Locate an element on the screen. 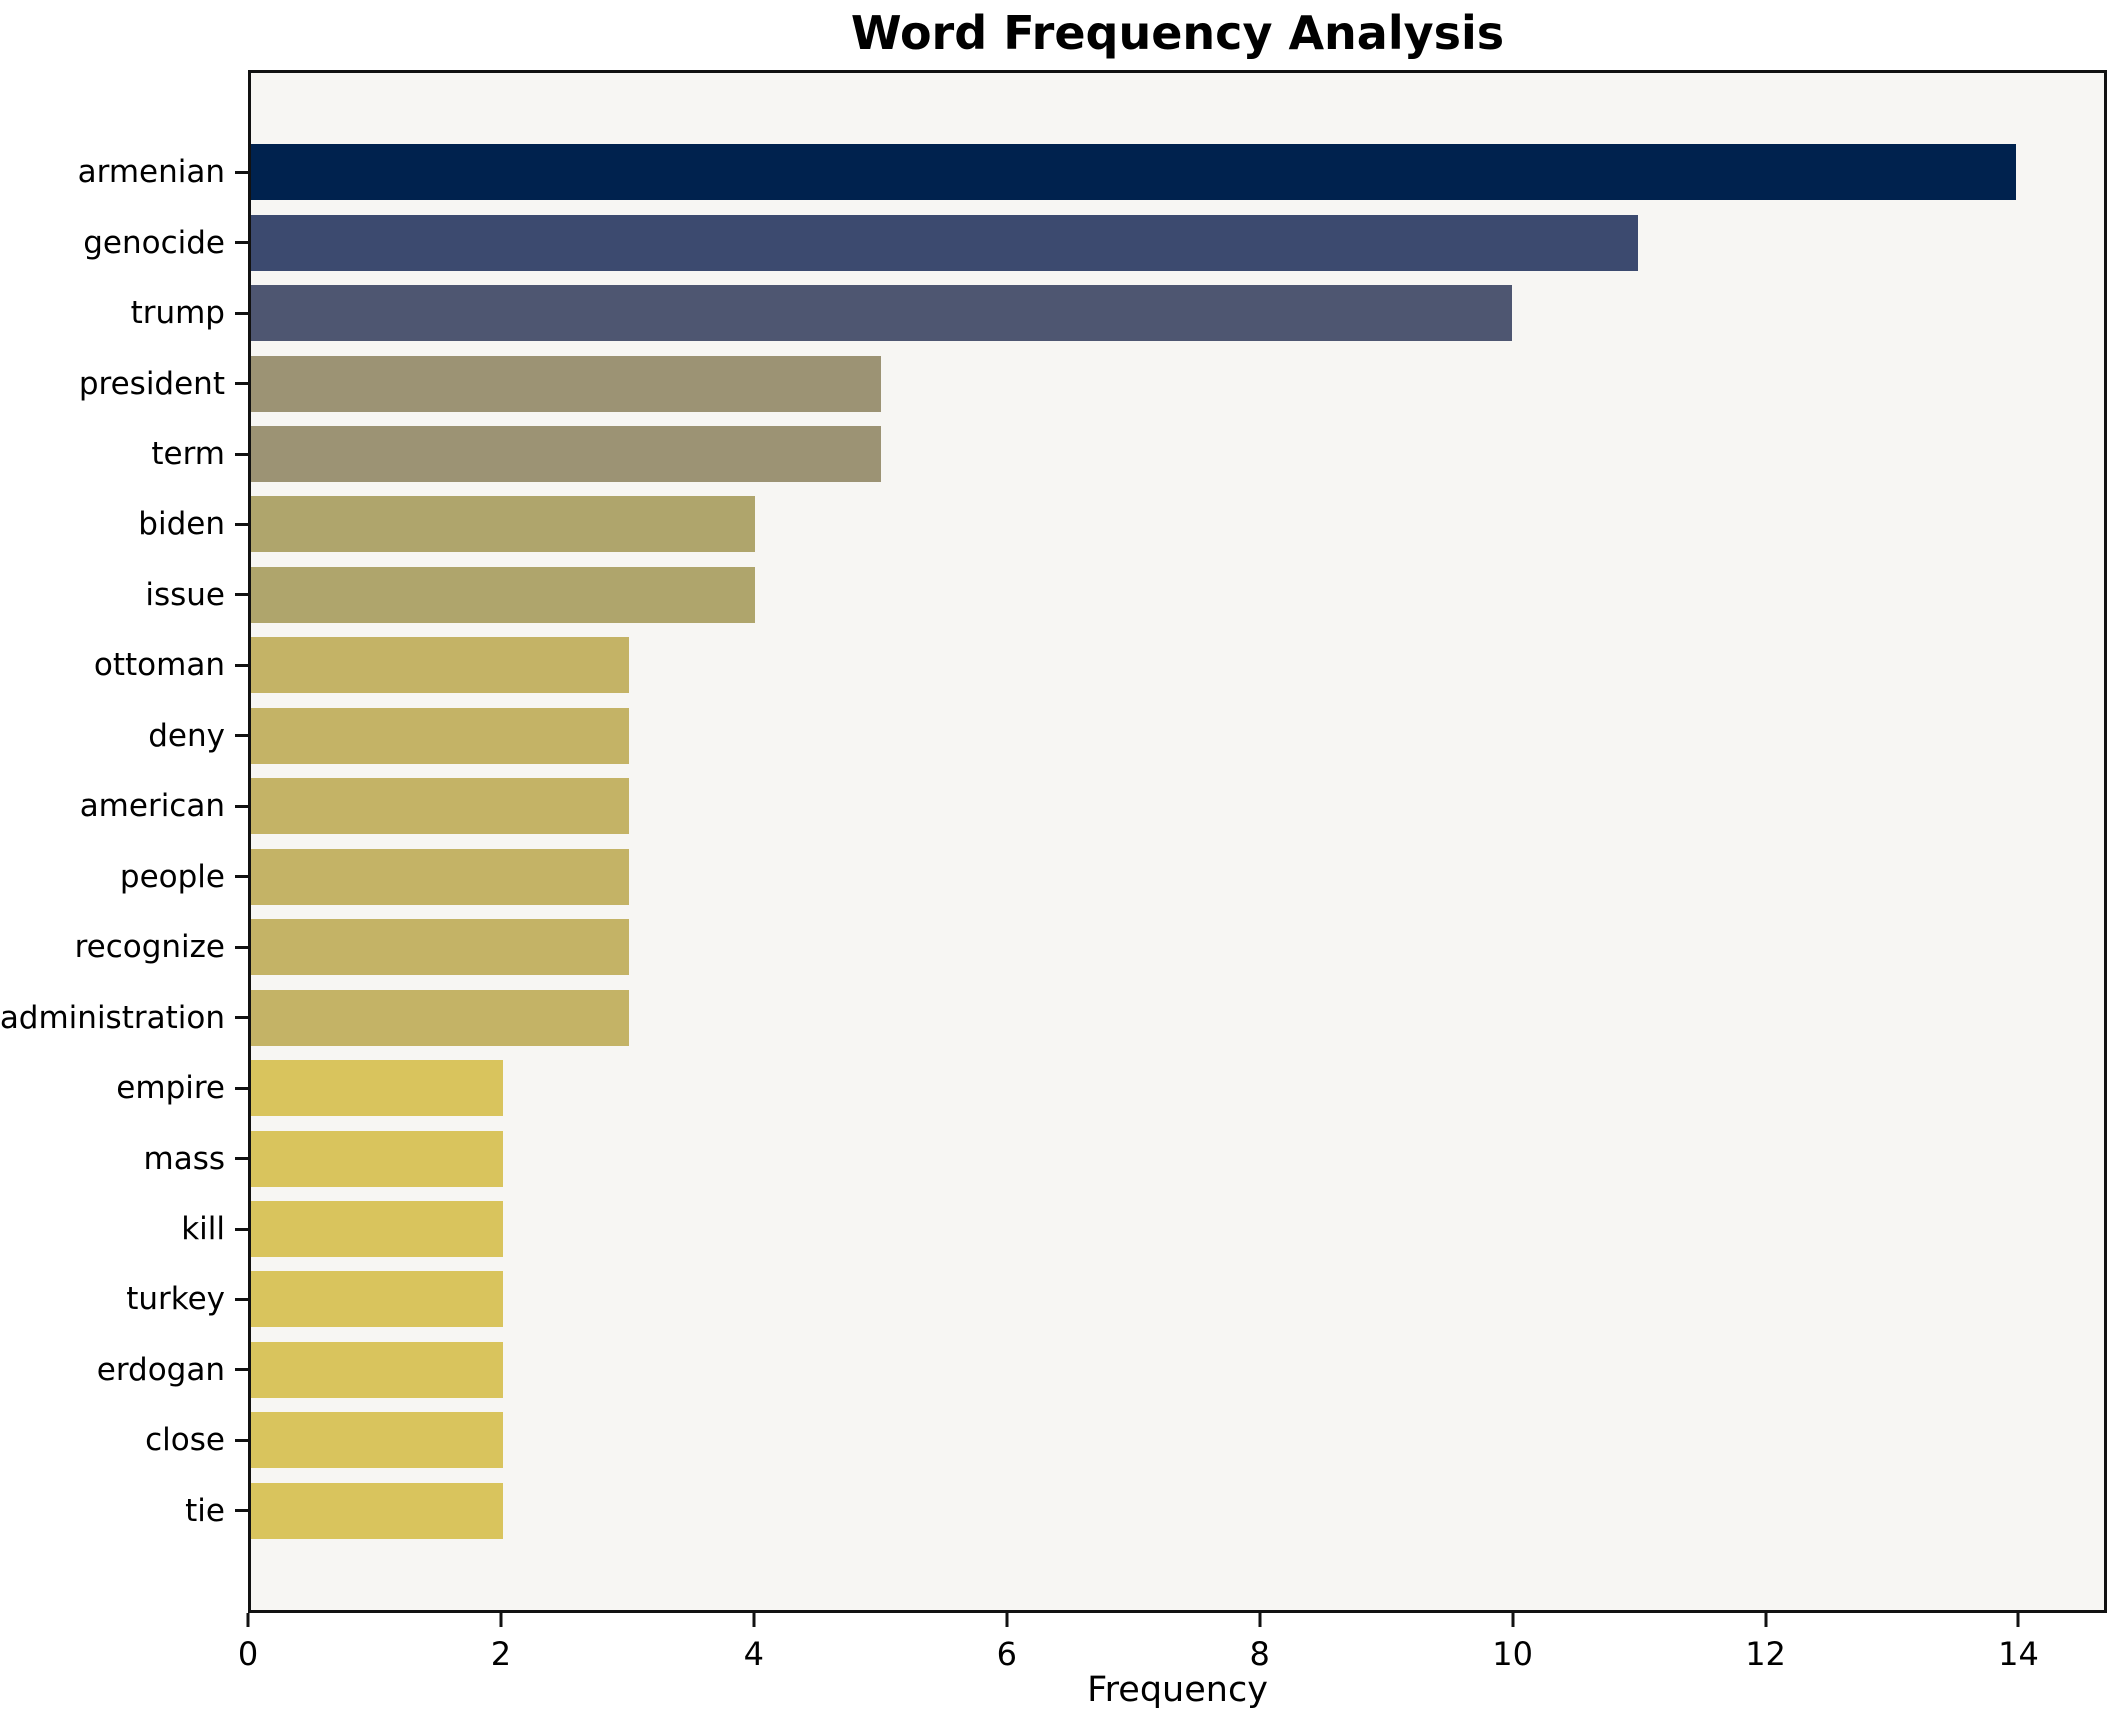 This screenshot has width=2126, height=1722. y-tick-row-empire: empire is located at coordinates (124, 1088).